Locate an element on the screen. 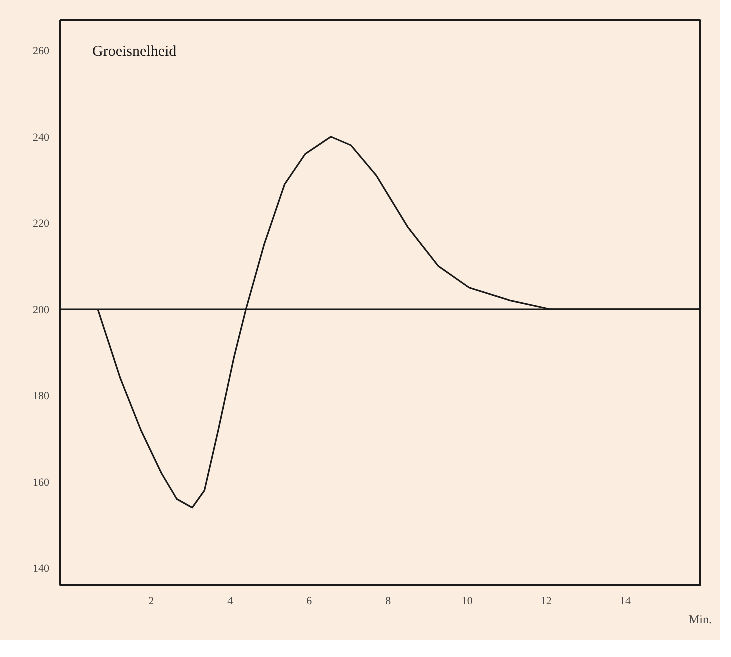 The height and width of the screenshot is (657, 731). y-tick-label: 220 is located at coordinates (41, 224).